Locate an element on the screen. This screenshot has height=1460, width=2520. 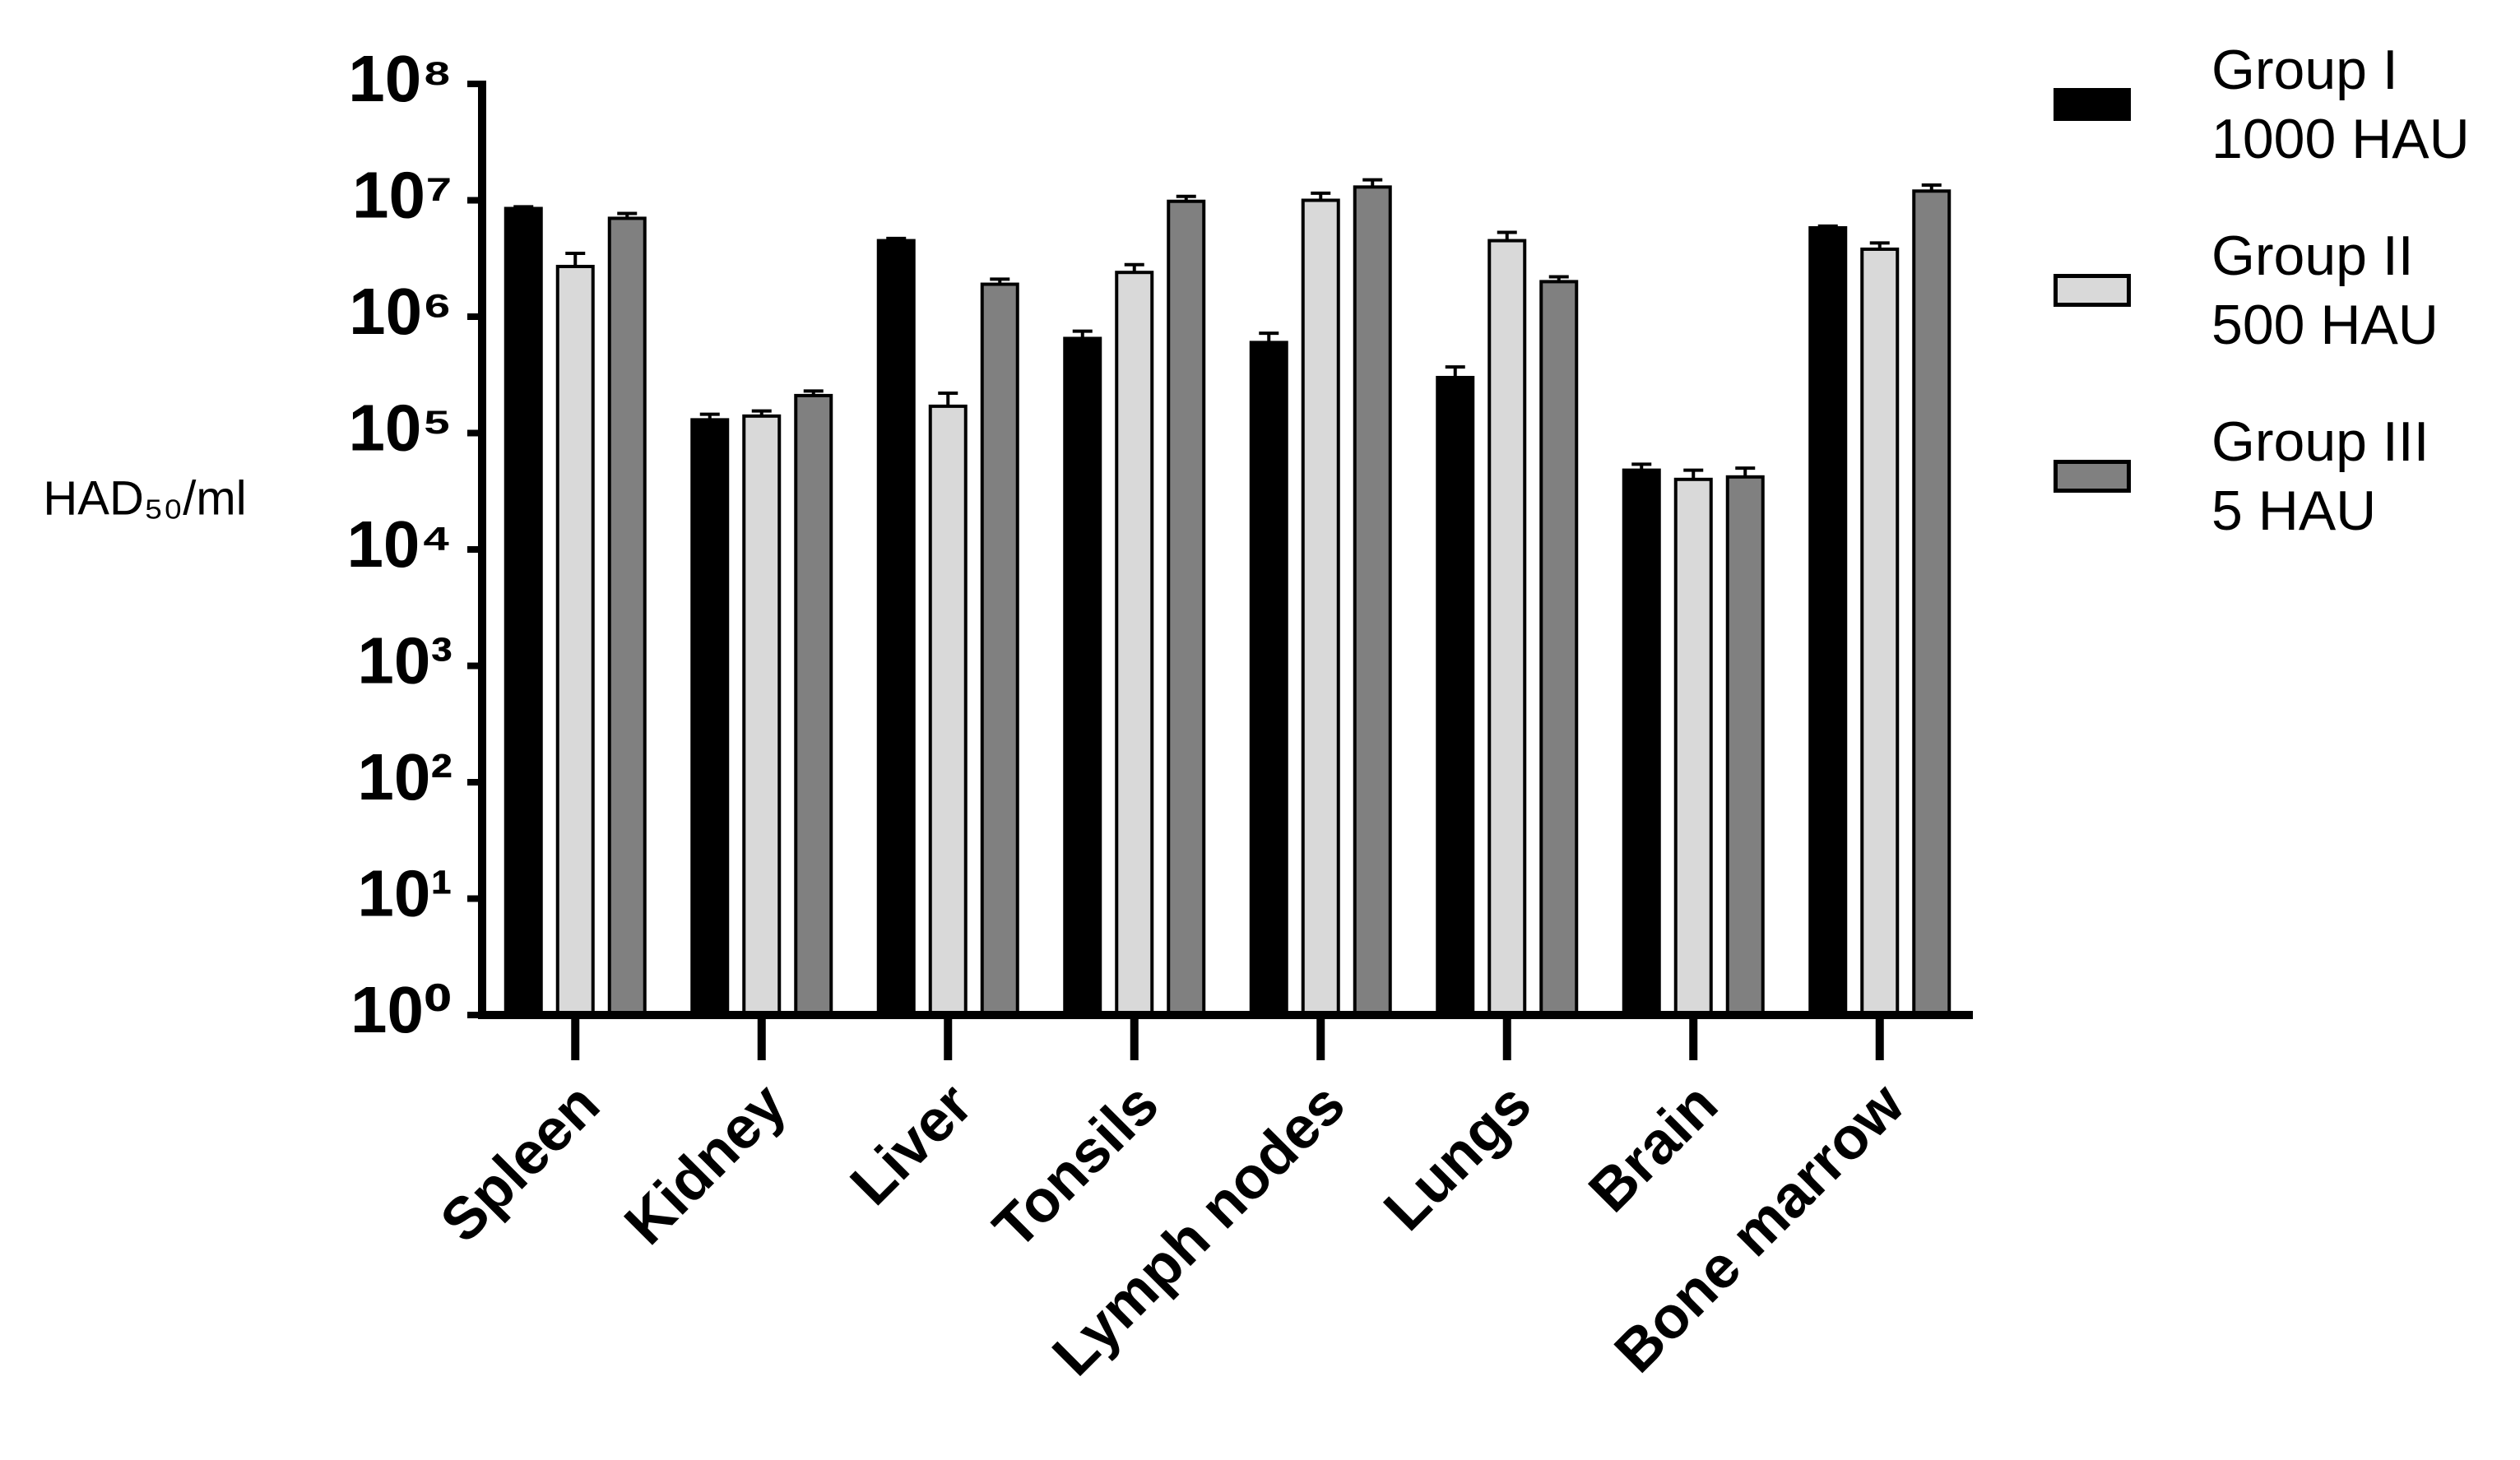
y-tick-label: 10⁷ is located at coordinates (402, 196).